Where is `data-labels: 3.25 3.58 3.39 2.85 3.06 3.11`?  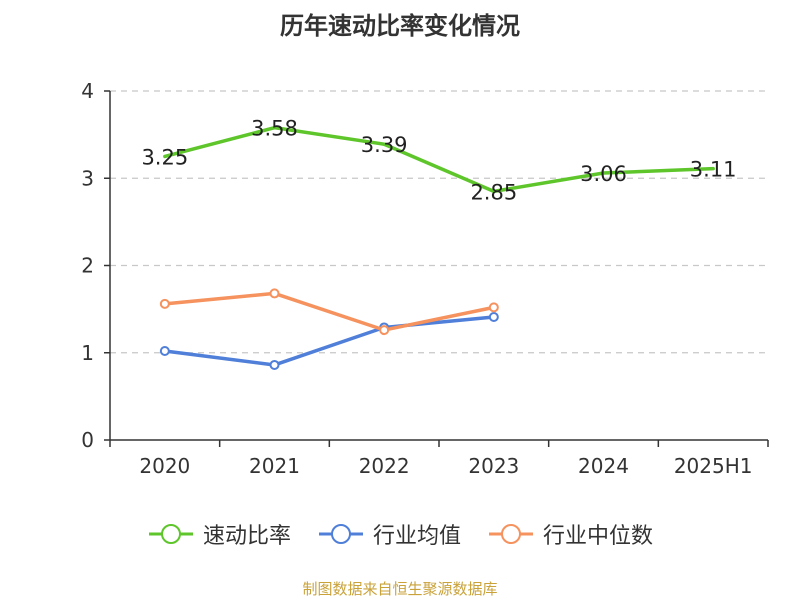 data-labels: 3.25 3.58 3.39 2.85 3.06 3.11 is located at coordinates (438, 161).